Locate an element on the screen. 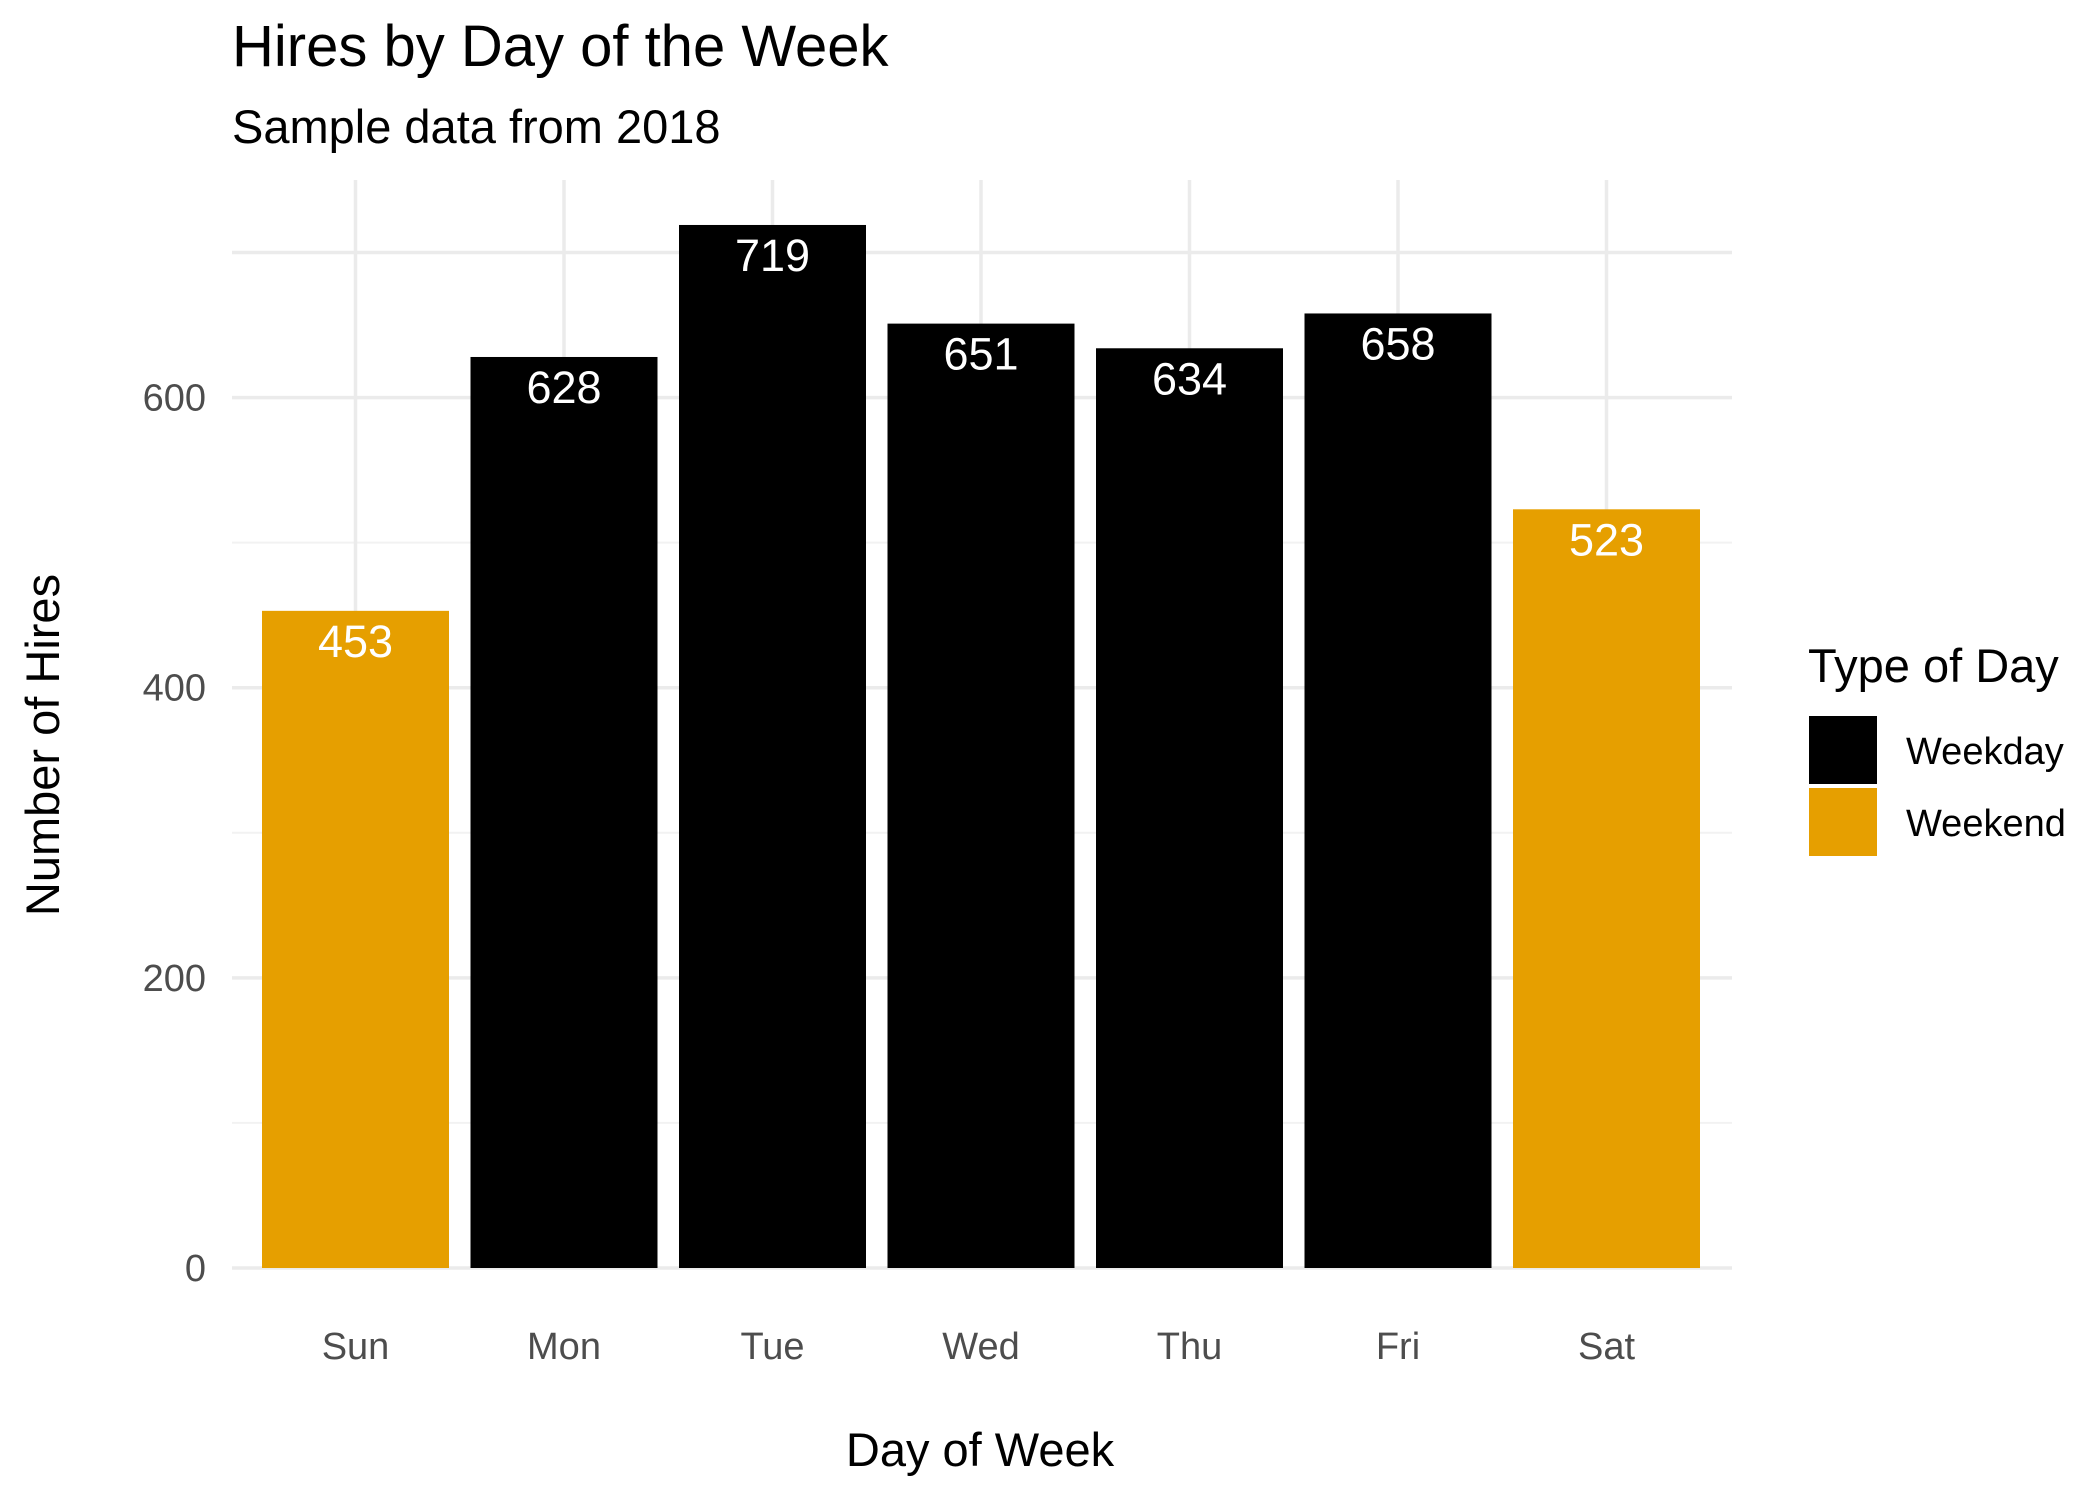 Image resolution: width=2099 pixels, height=1499 pixels. y-axis-title: Number of Hires is located at coordinates (42, 745).